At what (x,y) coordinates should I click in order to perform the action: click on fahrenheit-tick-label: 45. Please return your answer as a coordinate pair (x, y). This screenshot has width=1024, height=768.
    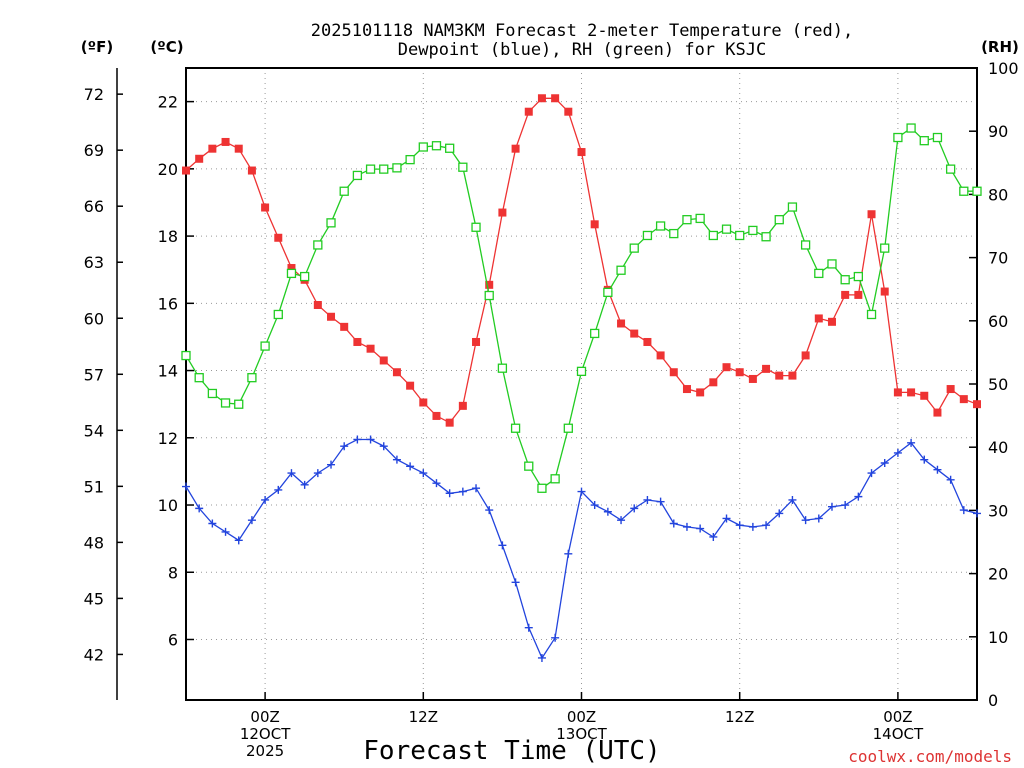
    Looking at the image, I should click on (94, 598).